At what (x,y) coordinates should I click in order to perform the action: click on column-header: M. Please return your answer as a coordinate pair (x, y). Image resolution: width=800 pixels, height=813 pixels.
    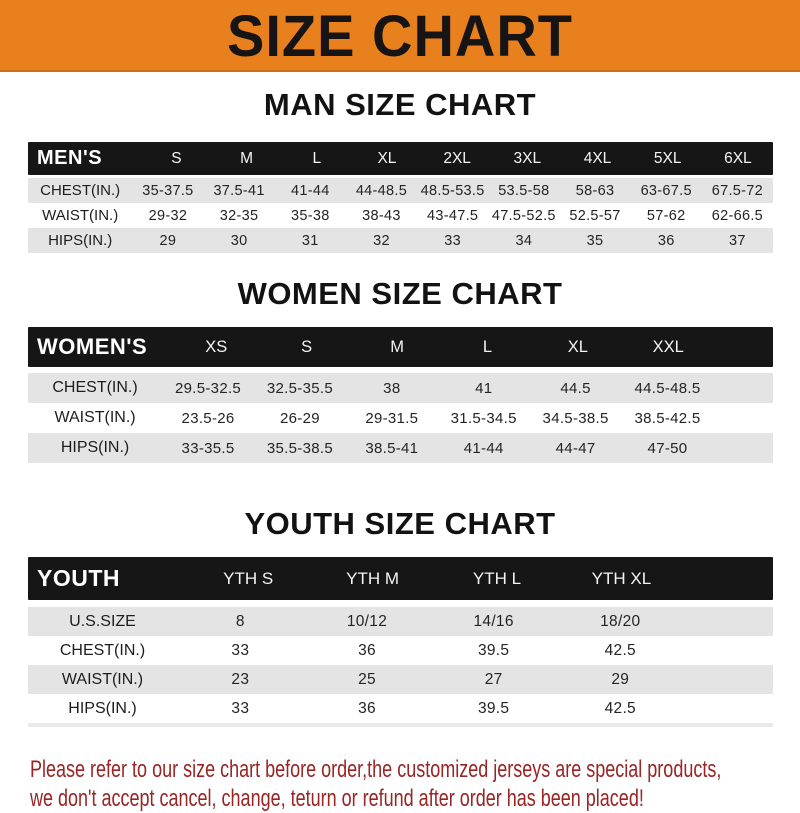
    Looking at the image, I should click on (247, 158).